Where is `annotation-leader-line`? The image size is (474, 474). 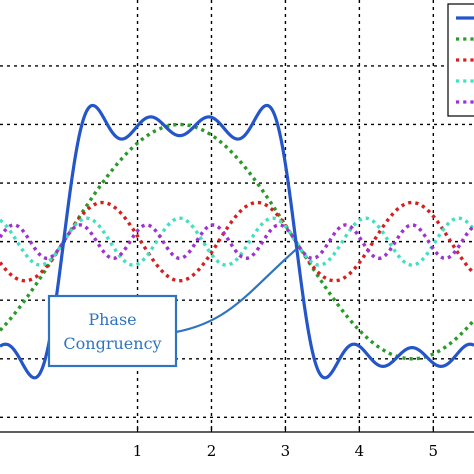
annotation-leader-line is located at coordinates (236, 291).